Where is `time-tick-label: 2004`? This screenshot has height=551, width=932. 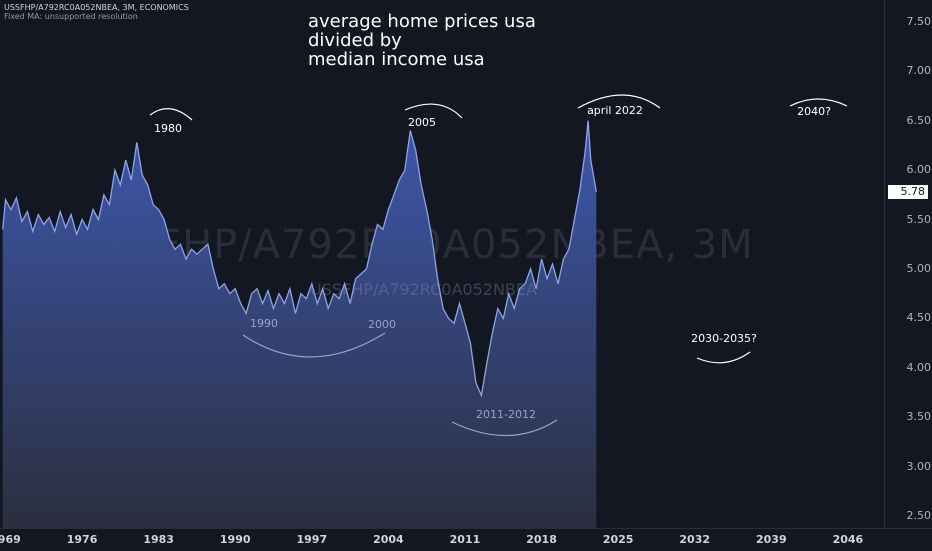
time-tick-label: 2004 is located at coordinates (388, 539).